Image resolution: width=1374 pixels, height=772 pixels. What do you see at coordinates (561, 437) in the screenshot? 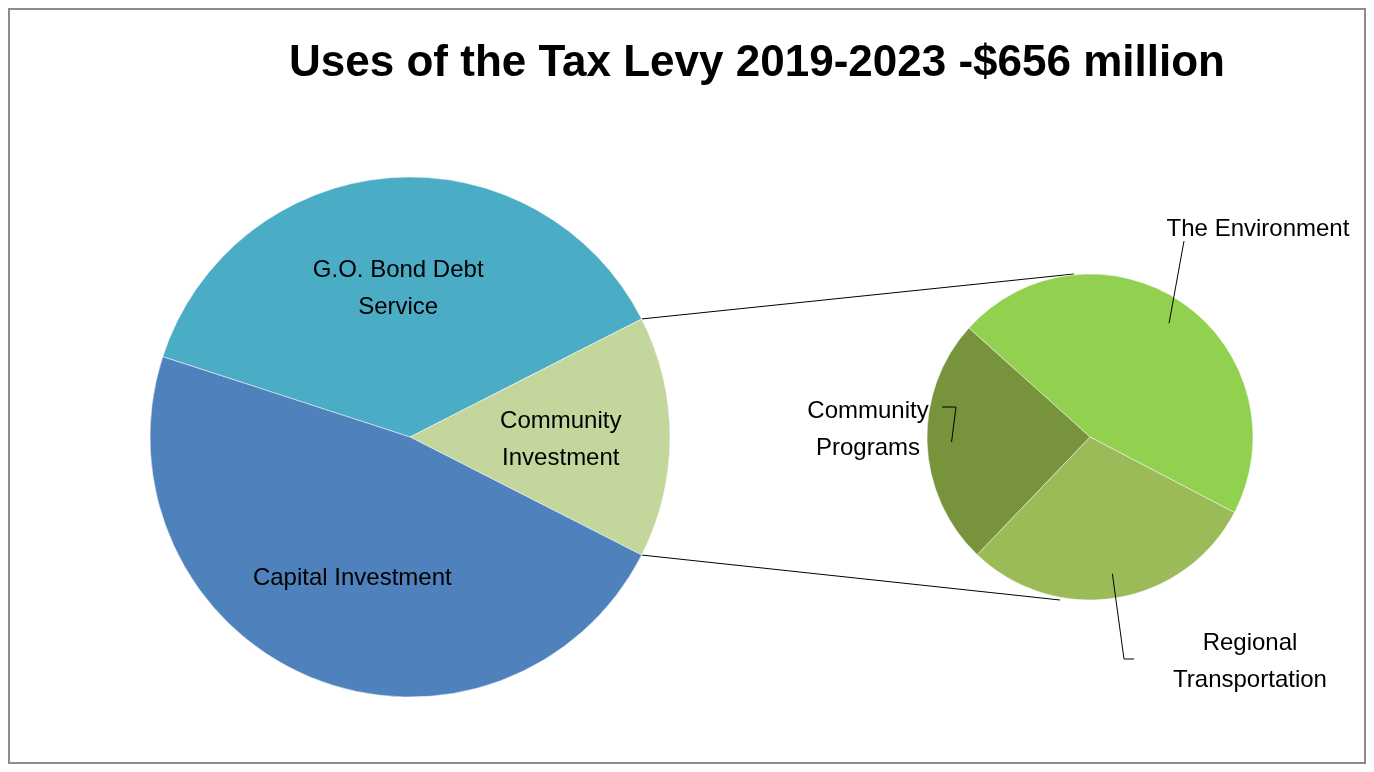
I see `slice-label: Community Investment` at bounding box center [561, 437].